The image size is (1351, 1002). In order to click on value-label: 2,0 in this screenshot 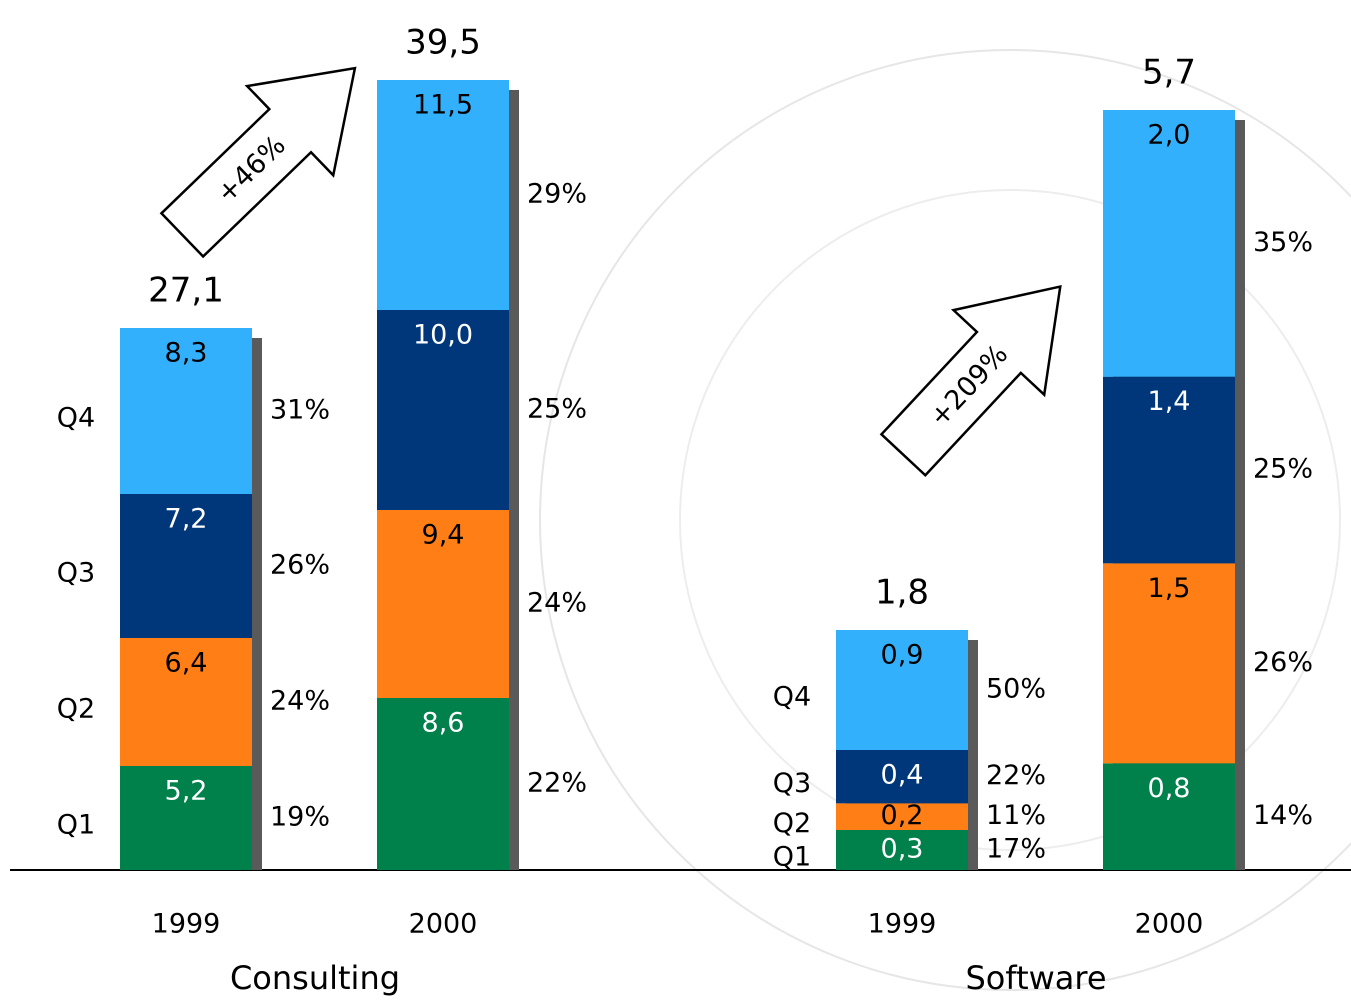, I will do `click(1169, 135)`.